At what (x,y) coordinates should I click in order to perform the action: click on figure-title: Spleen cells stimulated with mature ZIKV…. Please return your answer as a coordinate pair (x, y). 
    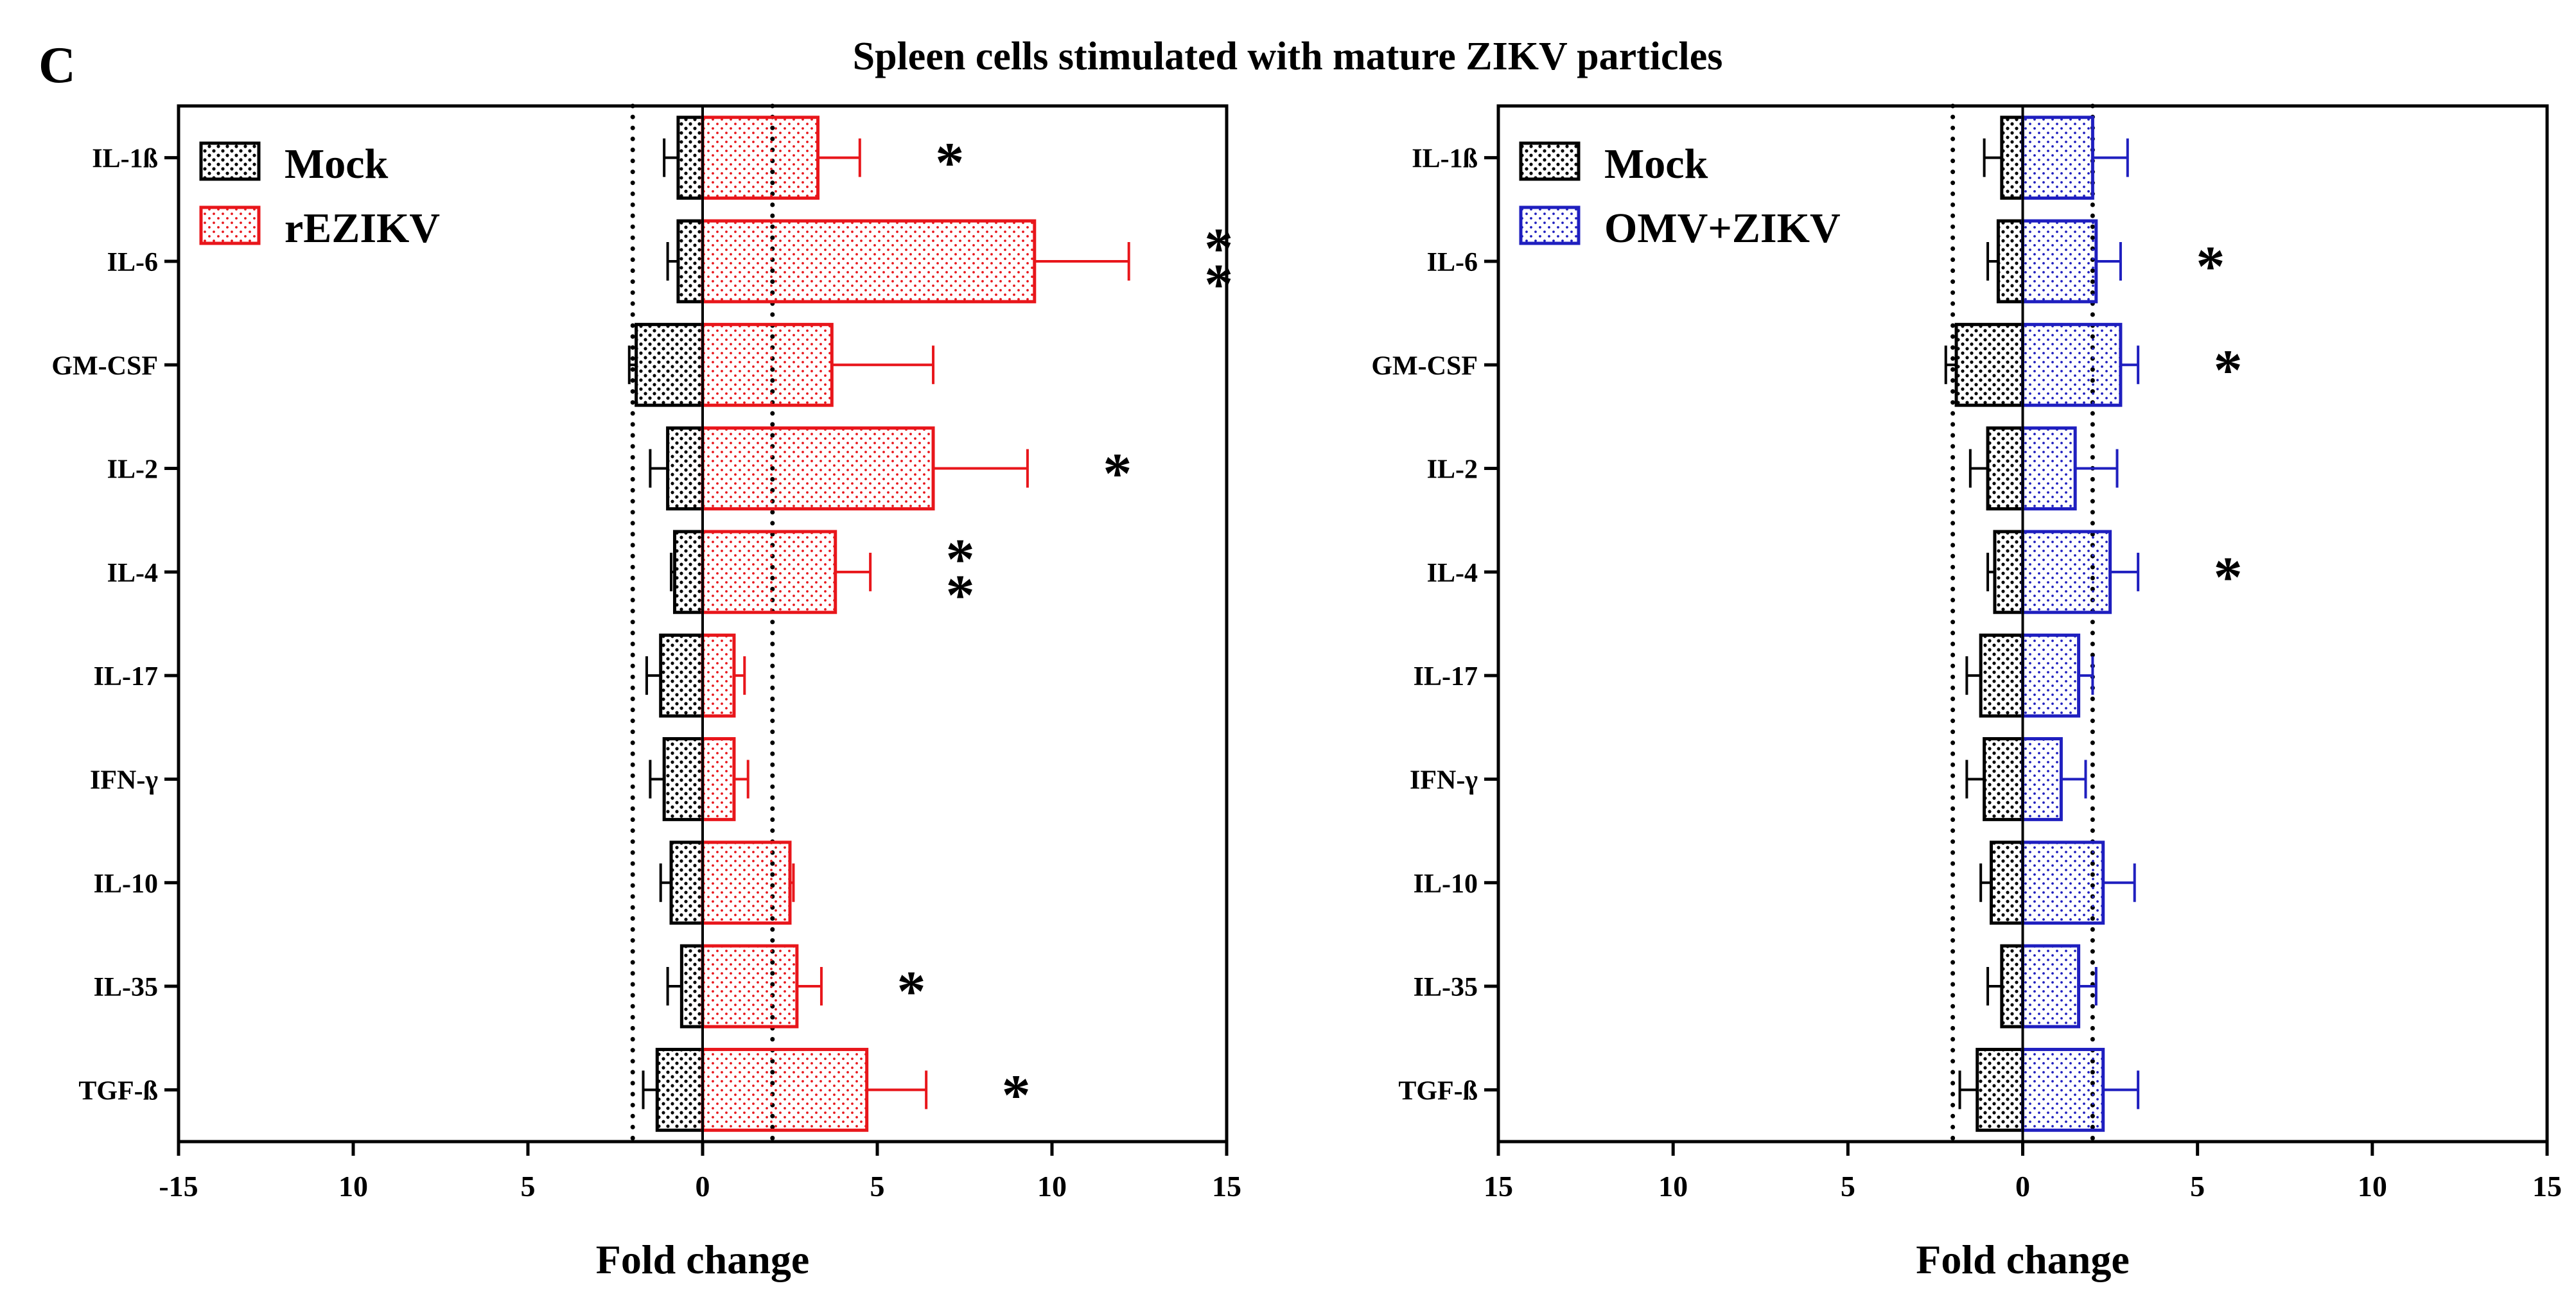
    Looking at the image, I should click on (1288, 56).